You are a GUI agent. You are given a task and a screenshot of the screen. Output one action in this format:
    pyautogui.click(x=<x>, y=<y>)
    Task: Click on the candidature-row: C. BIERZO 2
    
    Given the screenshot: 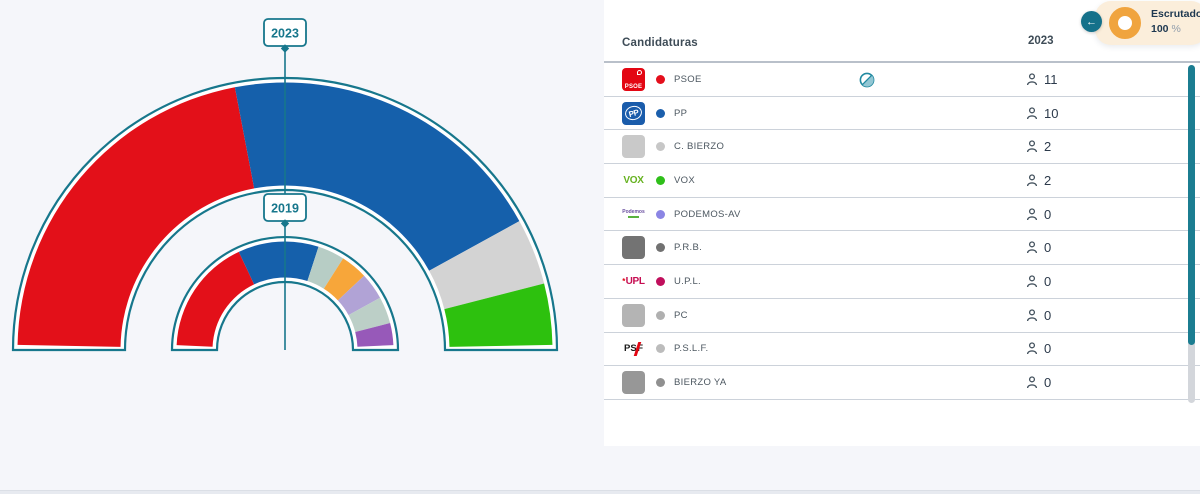 What is the action you would take?
    pyautogui.click(x=902, y=147)
    